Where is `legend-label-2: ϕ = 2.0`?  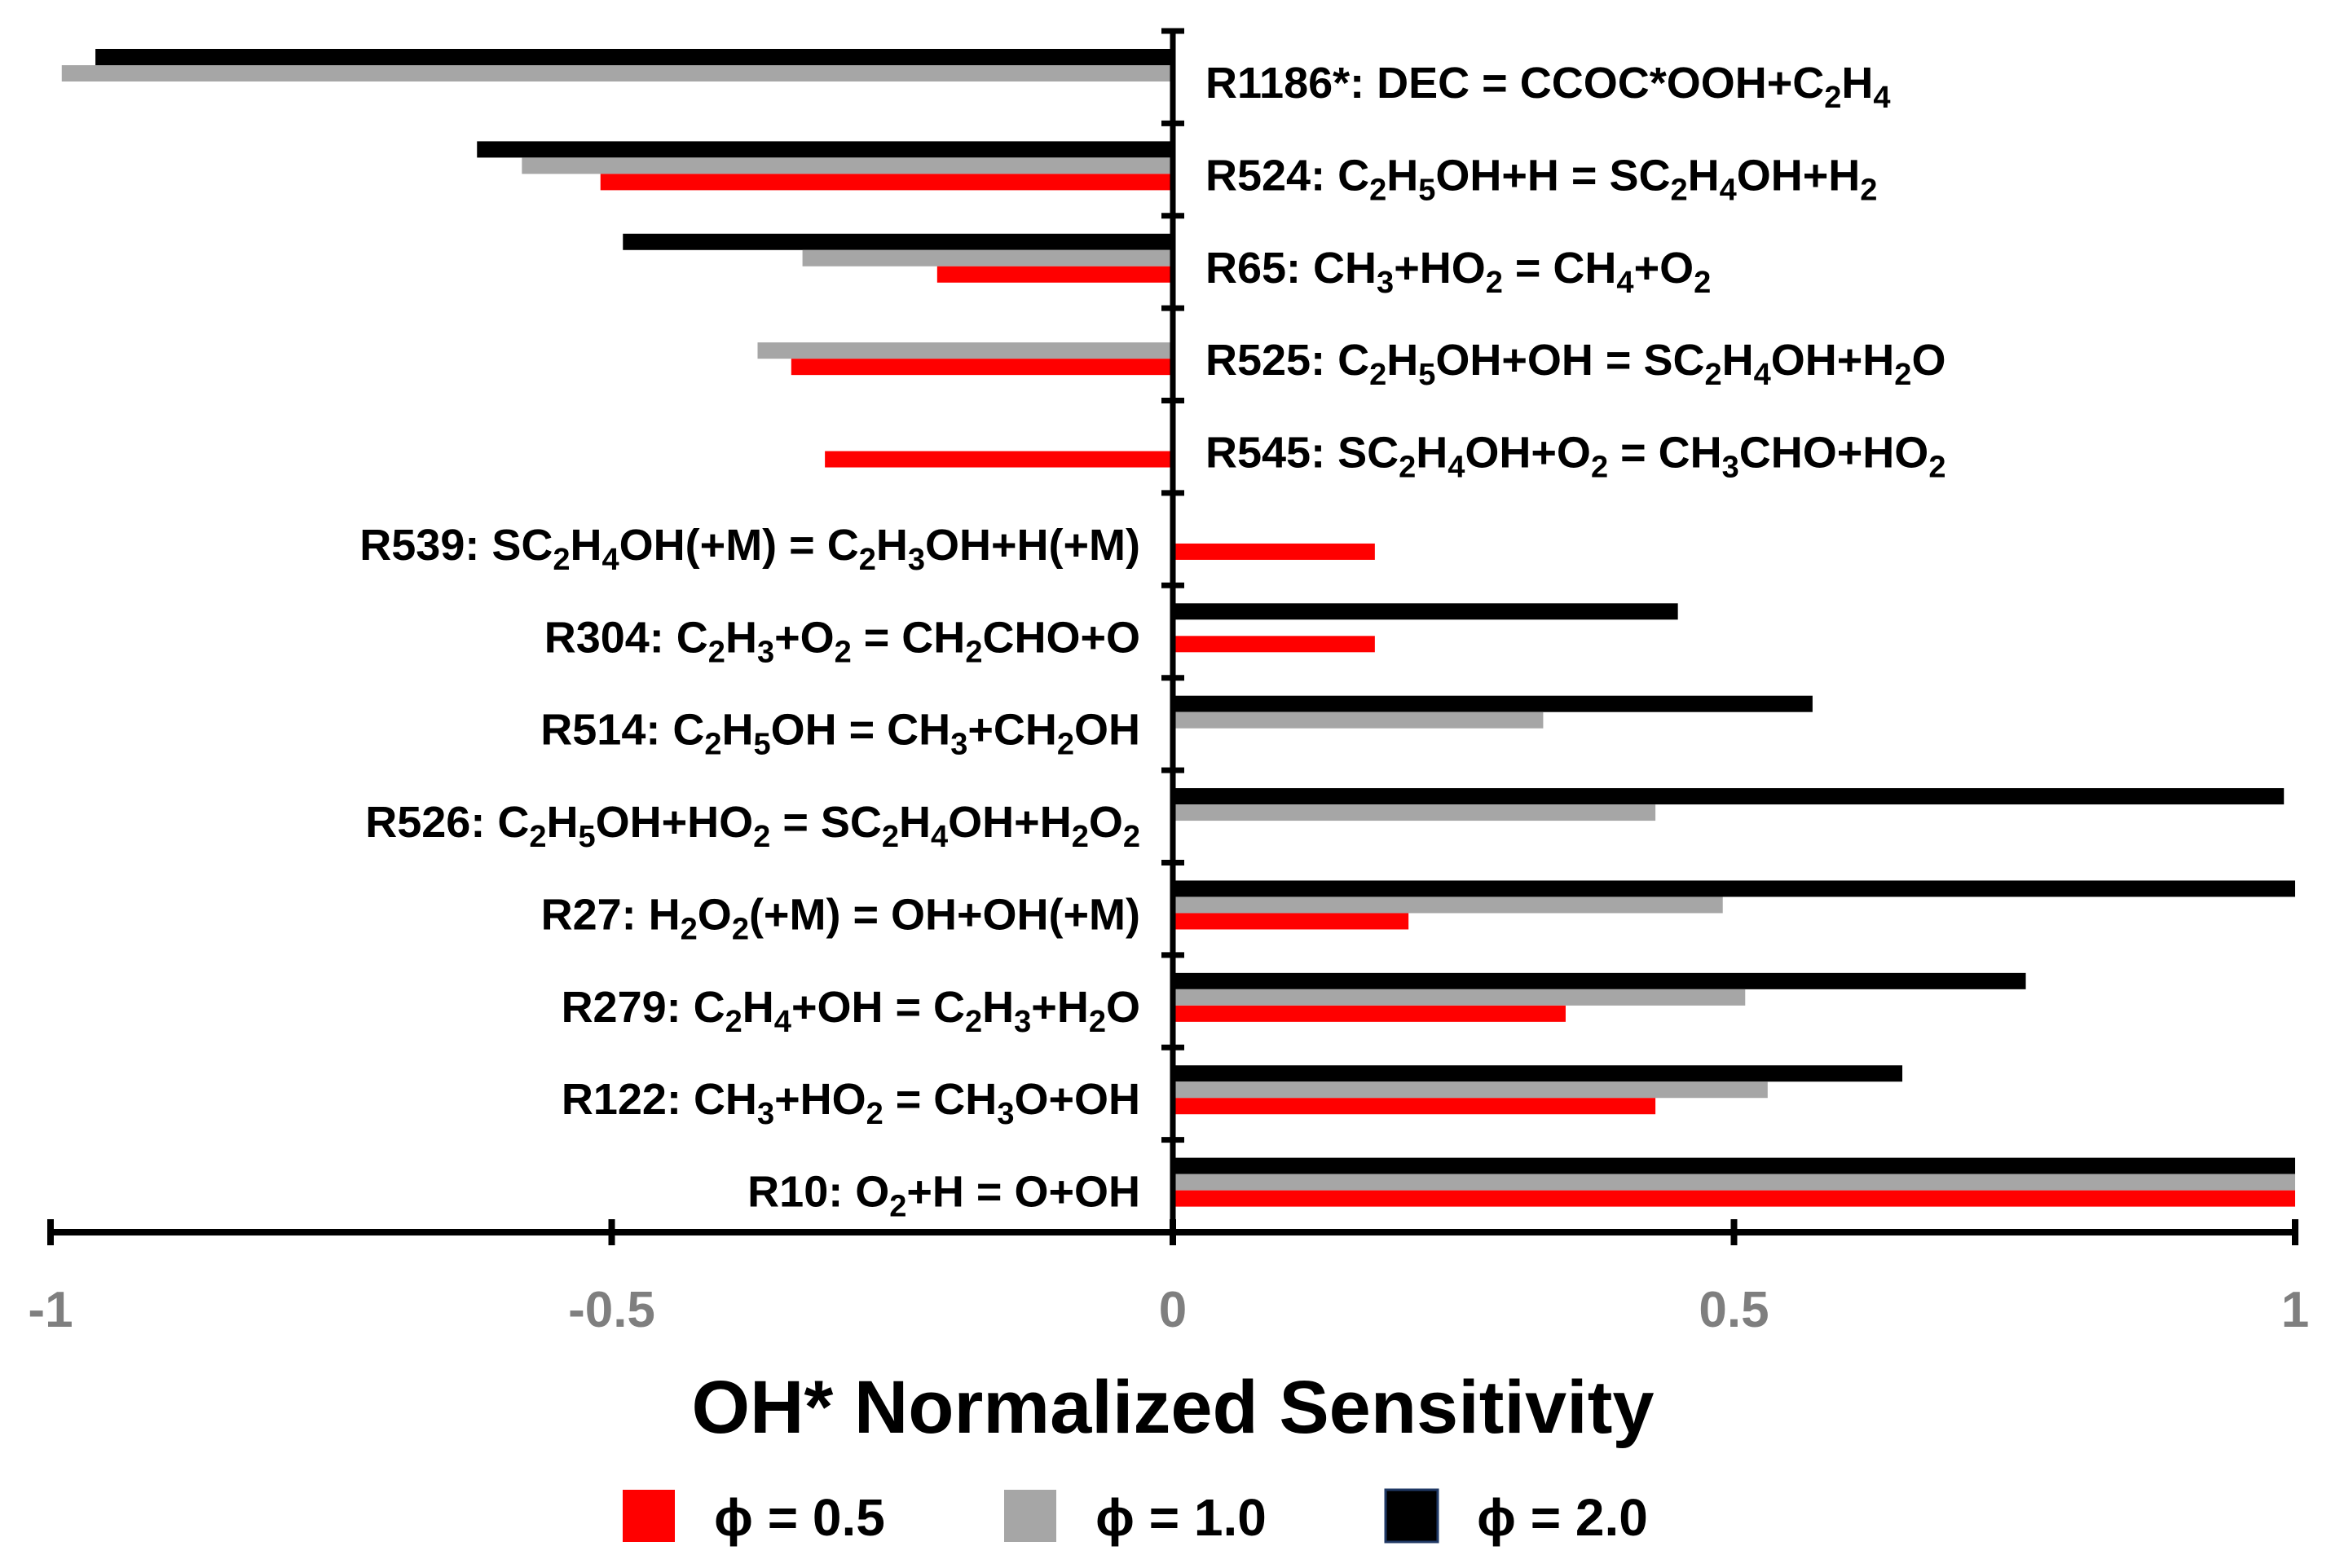 legend-label-2: ϕ = 2.0 is located at coordinates (1562, 1517).